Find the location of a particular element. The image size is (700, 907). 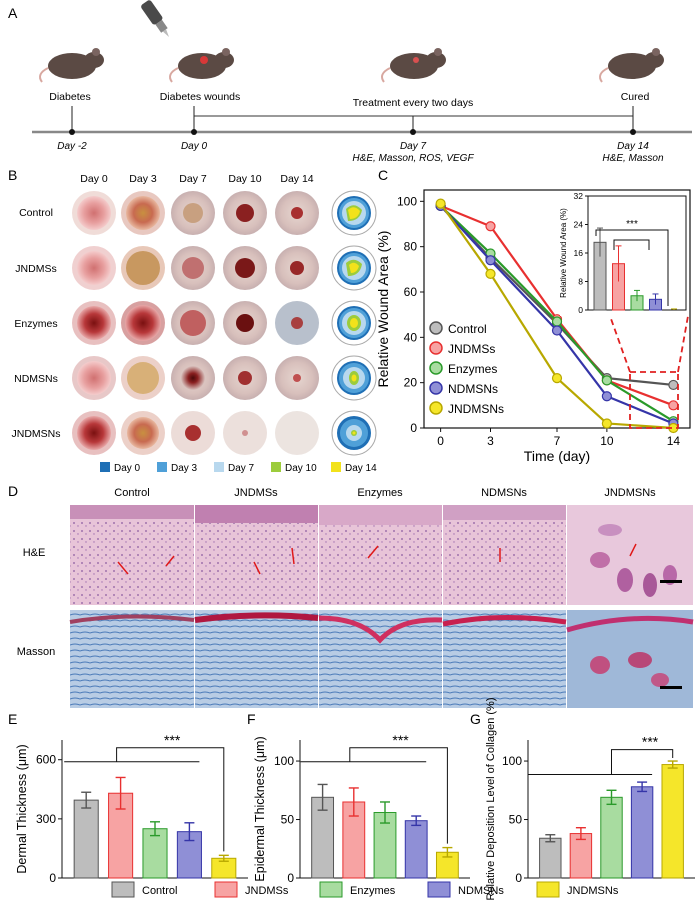

inset-y-tick-label: 0 is located at coordinates (580, 310).